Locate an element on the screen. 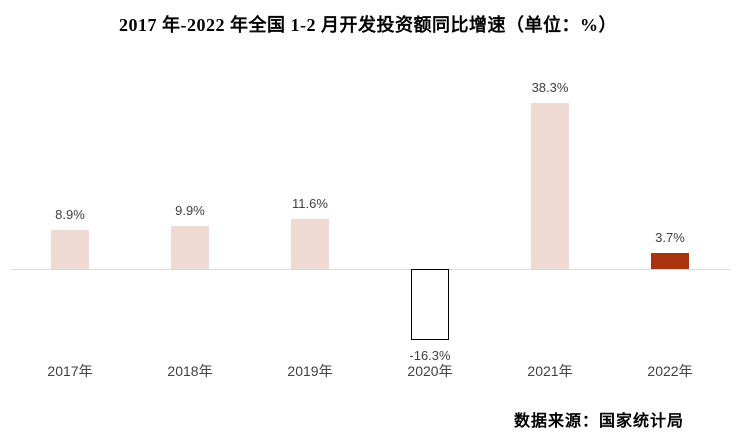  bar-value-label: 11.6% is located at coordinates (310, 203).